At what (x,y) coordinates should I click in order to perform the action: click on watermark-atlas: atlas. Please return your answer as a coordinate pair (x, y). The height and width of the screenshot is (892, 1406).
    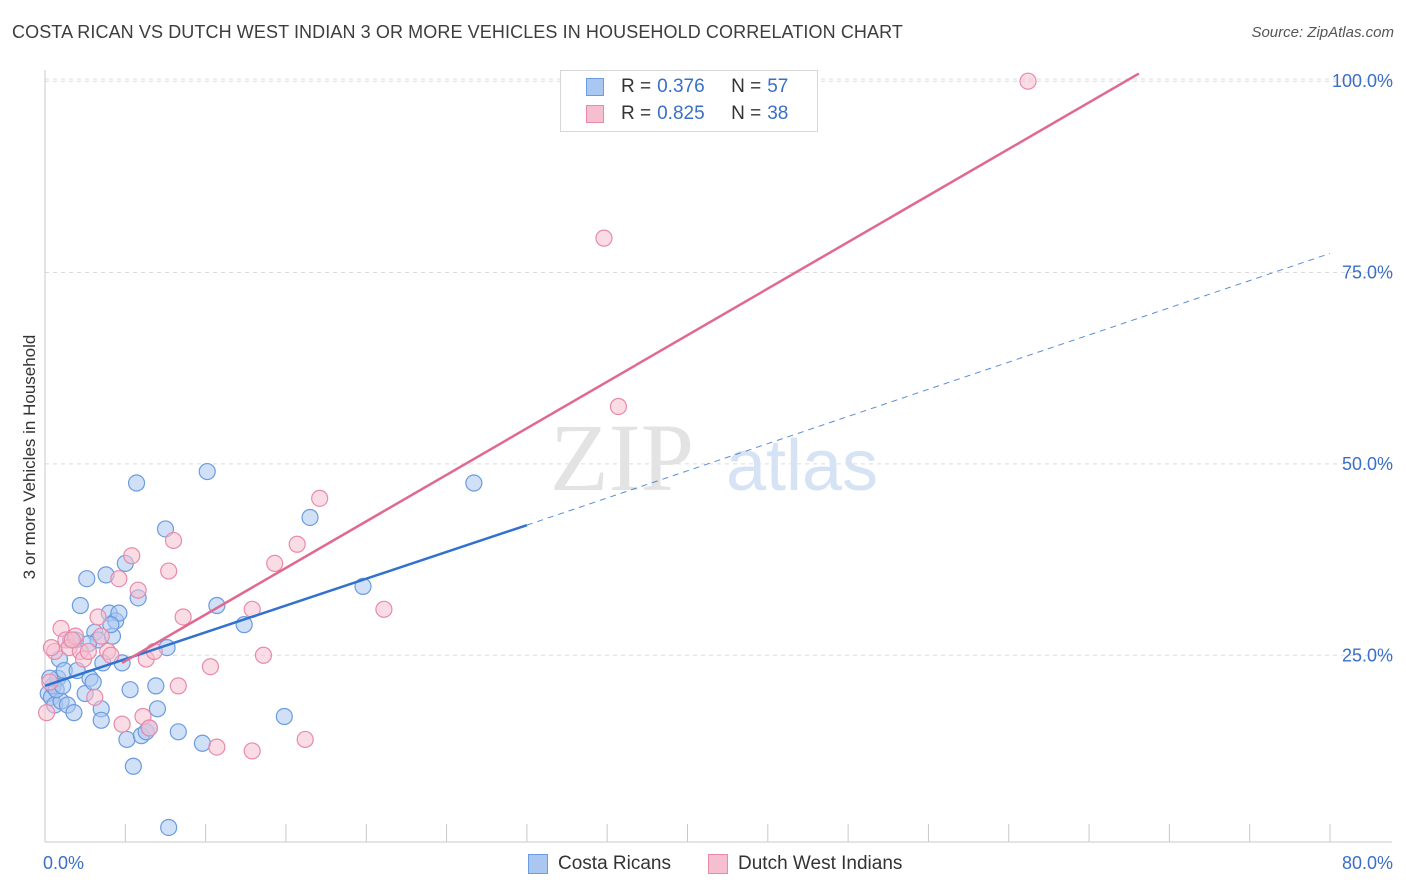
    Looking at the image, I should click on (802, 466).